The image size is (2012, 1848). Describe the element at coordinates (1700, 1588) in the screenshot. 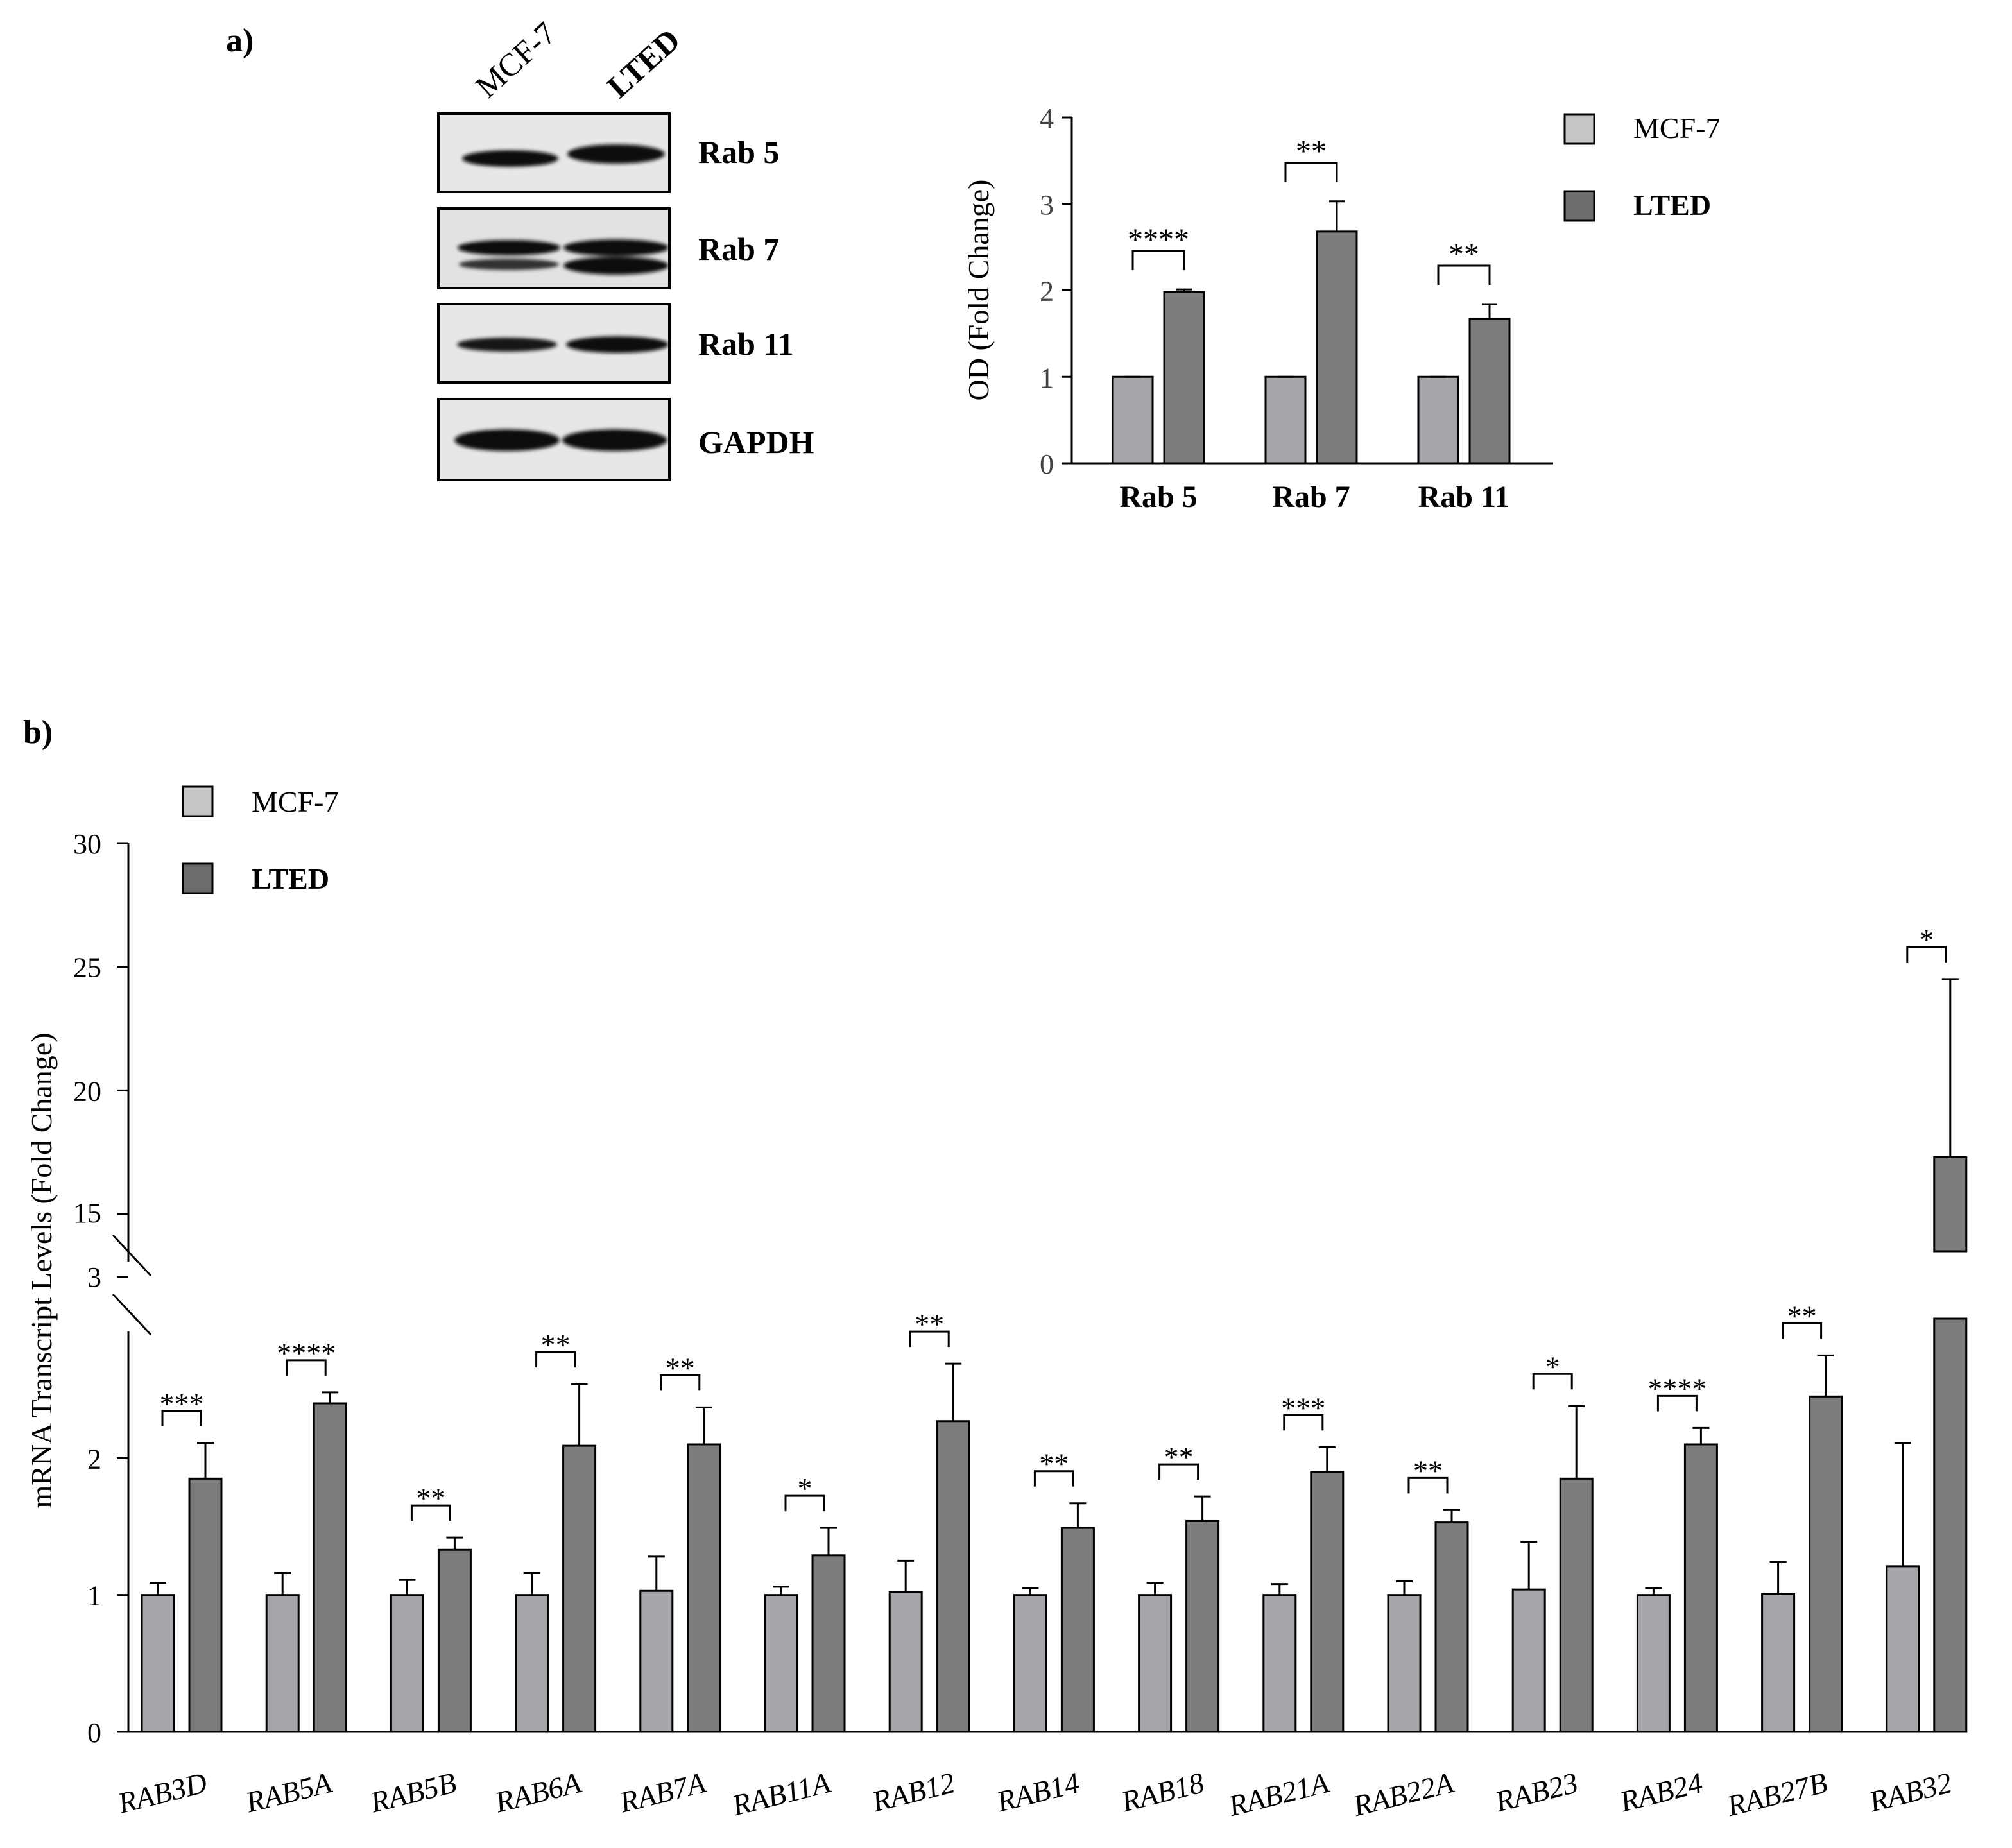

I see `bar-lted-rab24` at that location.